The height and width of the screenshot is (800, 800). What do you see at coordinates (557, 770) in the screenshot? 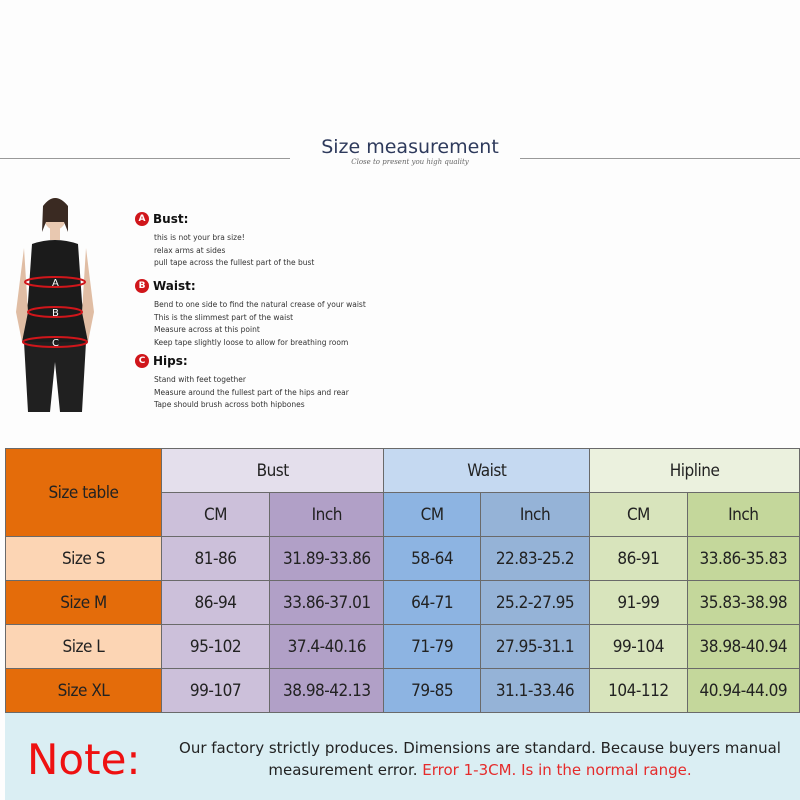
I see `note-highlight: Error 1-3CM. Is in the normal range.` at bounding box center [557, 770].